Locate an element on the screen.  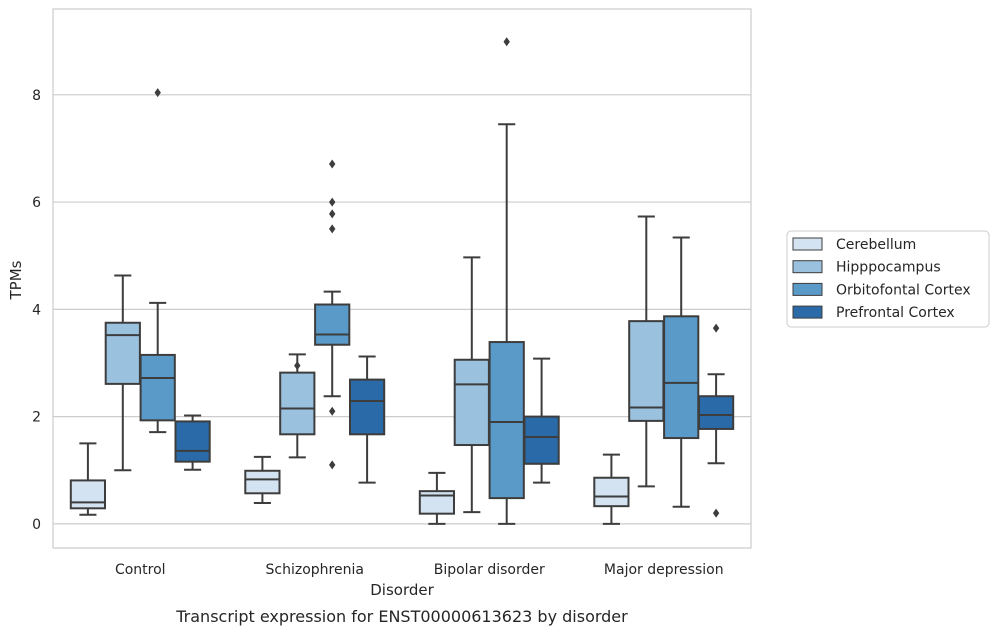
legend-label: Cerebellum is located at coordinates (876, 245).